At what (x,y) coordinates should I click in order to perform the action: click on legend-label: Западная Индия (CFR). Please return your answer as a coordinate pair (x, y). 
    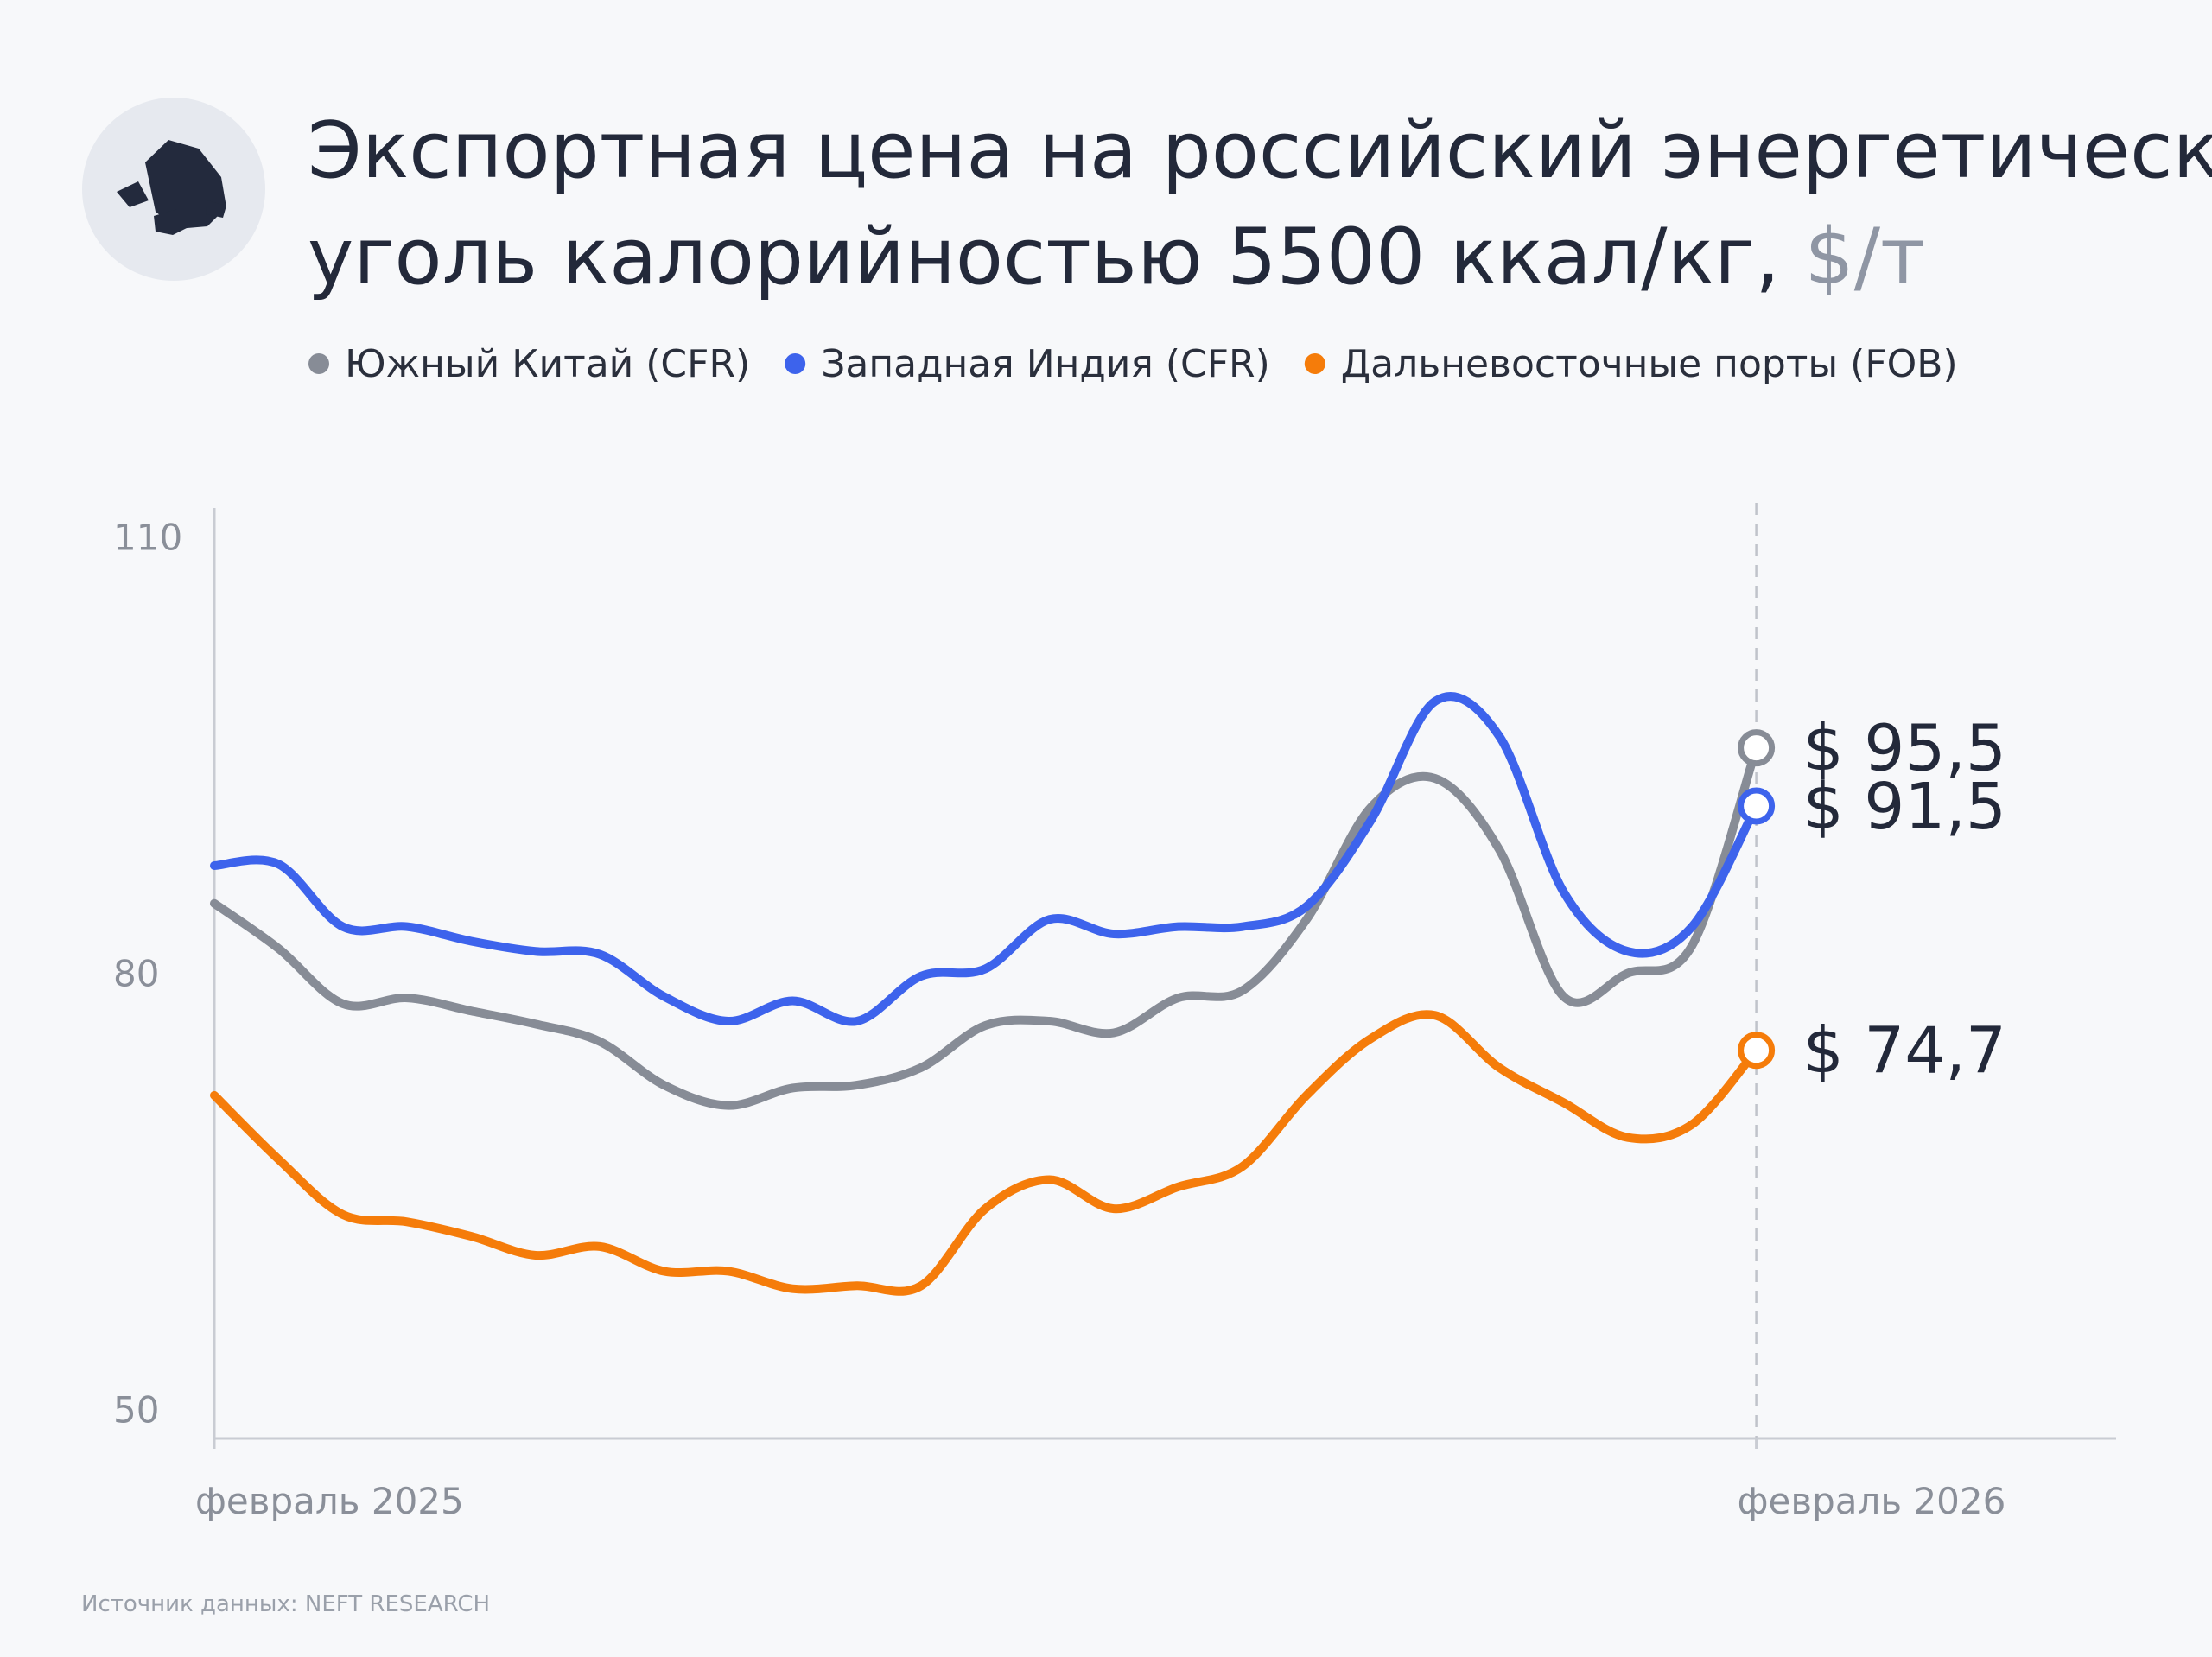
    Looking at the image, I should click on (1045, 364).